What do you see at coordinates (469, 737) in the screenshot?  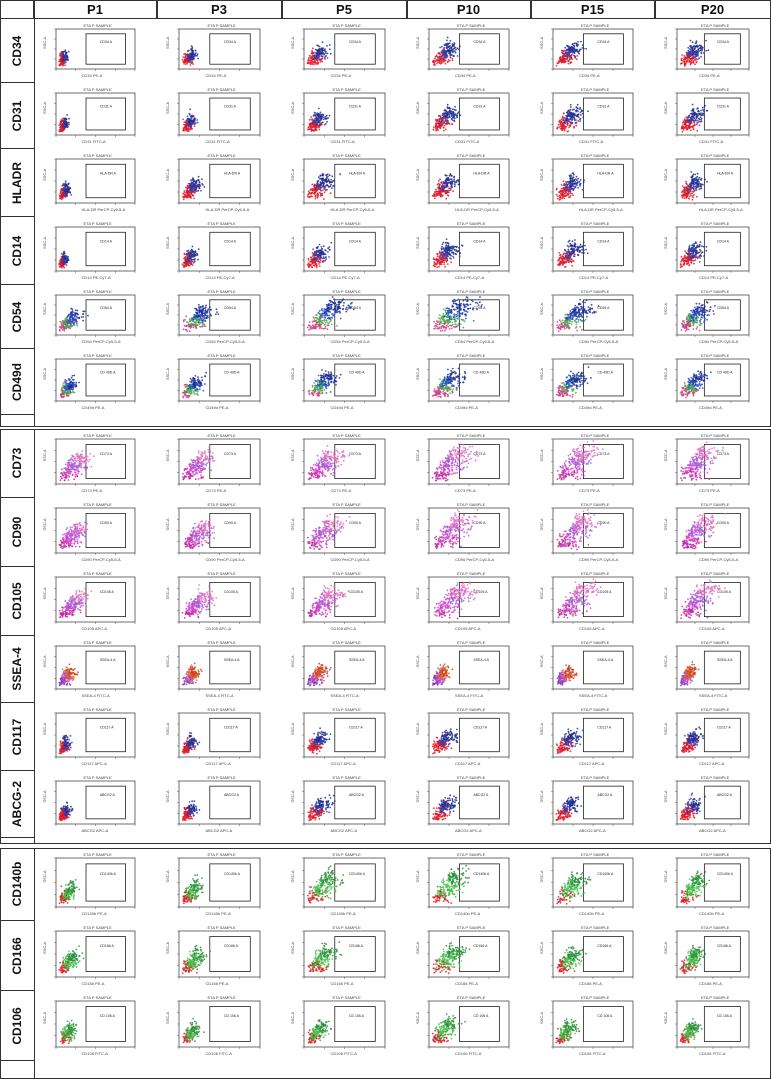 I see `plot-cd117-p10: ETA P SAMPLE SSC-A CD117 APC-A CD117 A` at bounding box center [469, 737].